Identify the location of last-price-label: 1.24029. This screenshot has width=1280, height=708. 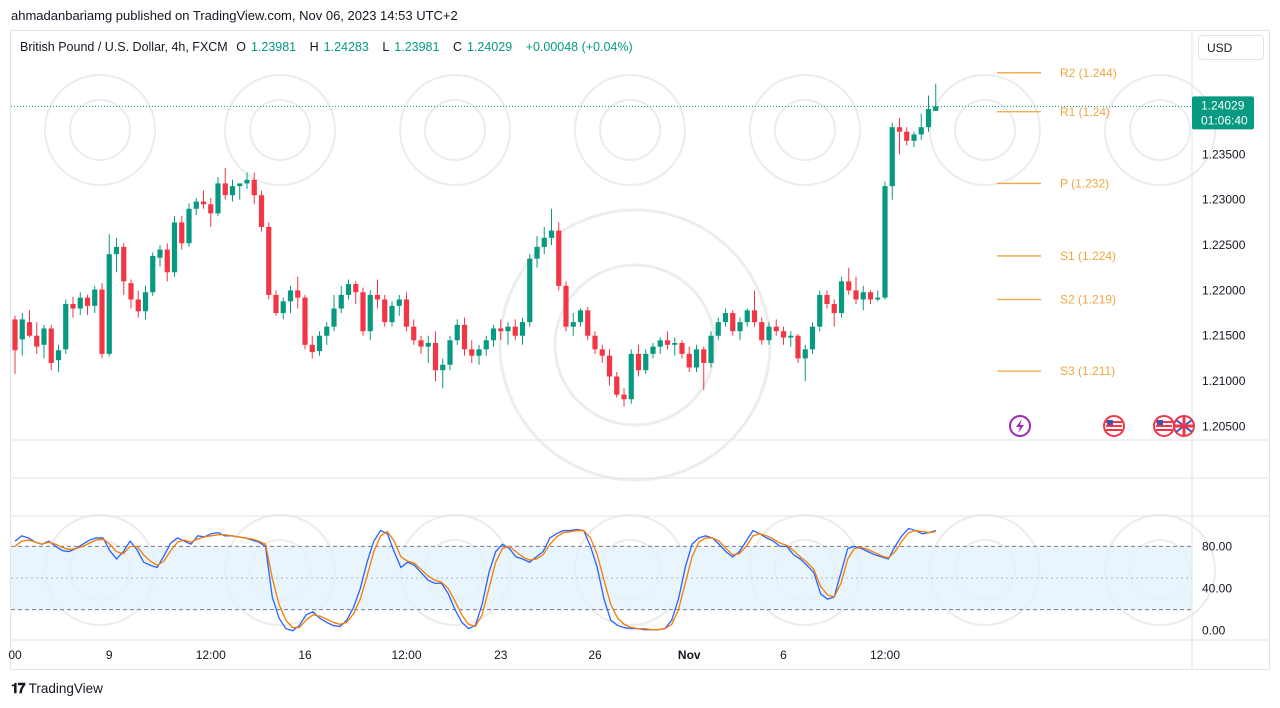
(1223, 105).